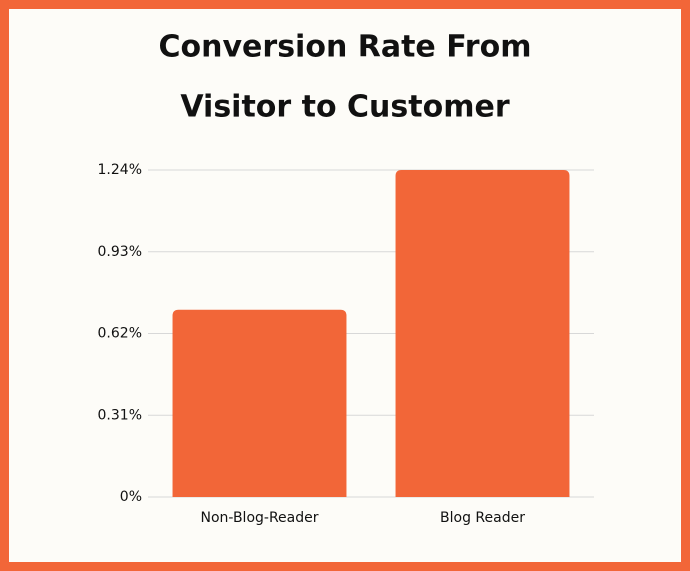 The image size is (690, 571). I want to click on chart-title: Conversion Rate From, so click(345, 47).